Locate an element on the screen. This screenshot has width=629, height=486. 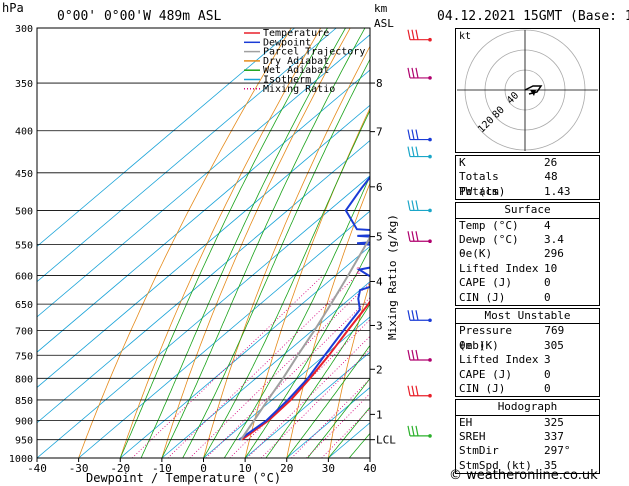
legend-entry: Mixing Ratio is located at coordinates (299, 89).